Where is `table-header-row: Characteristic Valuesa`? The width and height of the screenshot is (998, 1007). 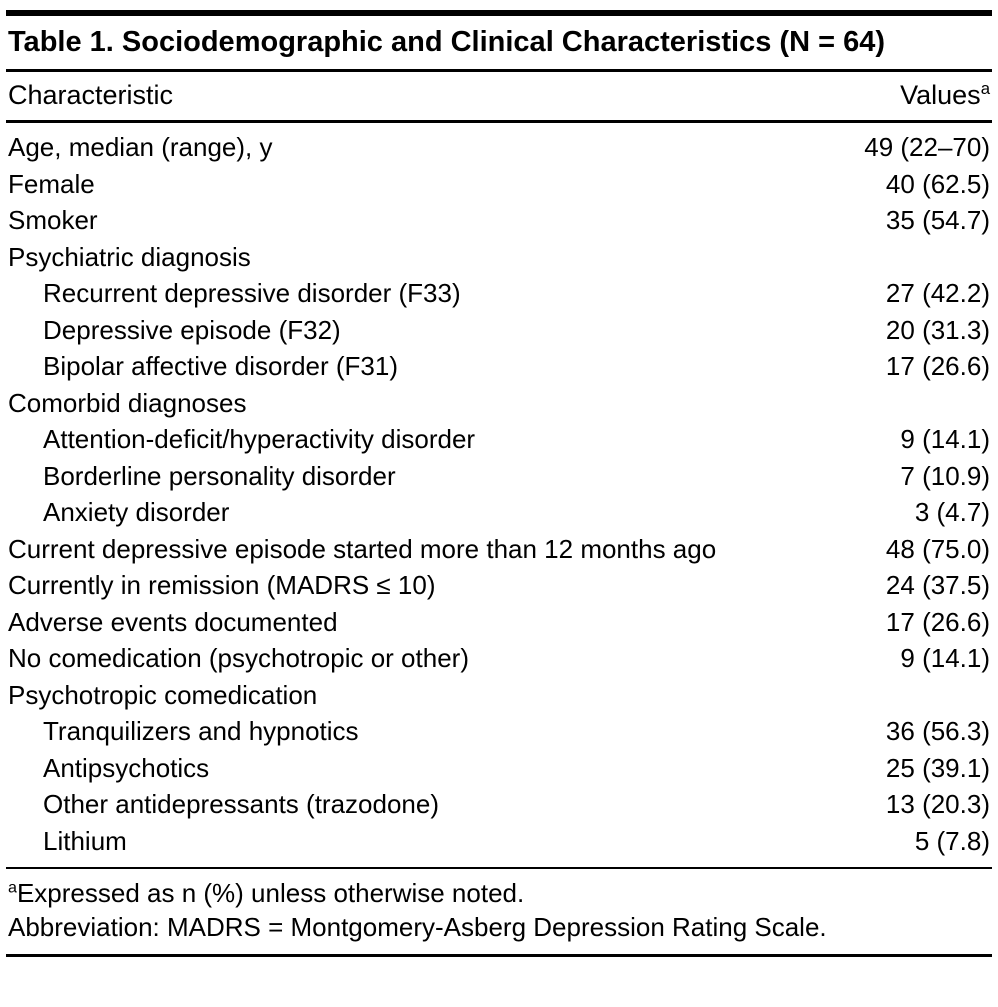 table-header-row: Characteristic Valuesa is located at coordinates (499, 96).